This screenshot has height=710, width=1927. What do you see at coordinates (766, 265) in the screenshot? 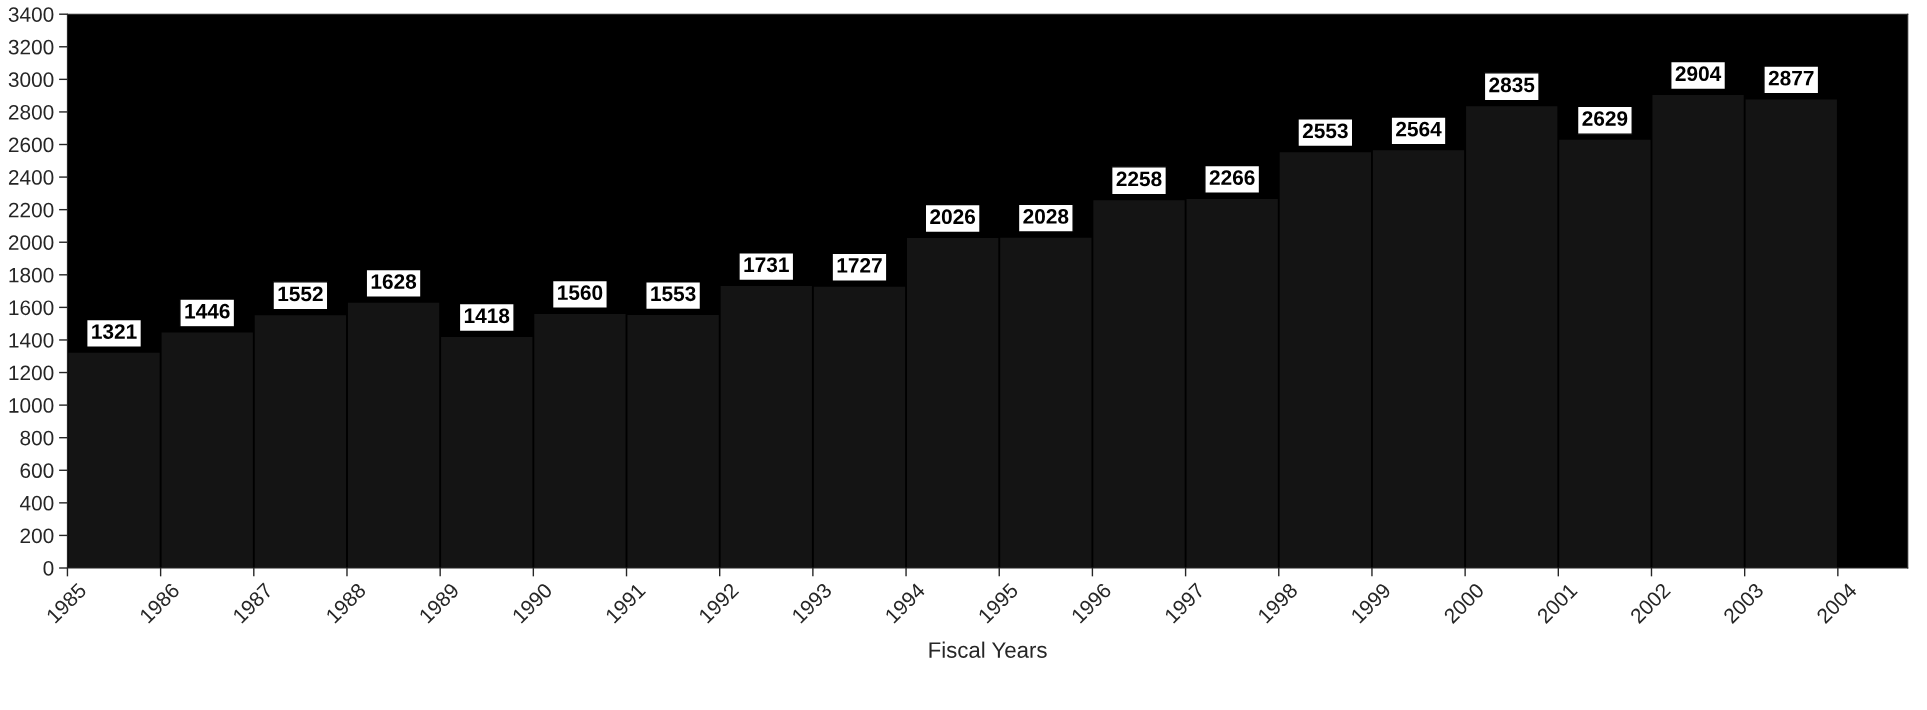
I see `data-label: 1731` at bounding box center [766, 265].